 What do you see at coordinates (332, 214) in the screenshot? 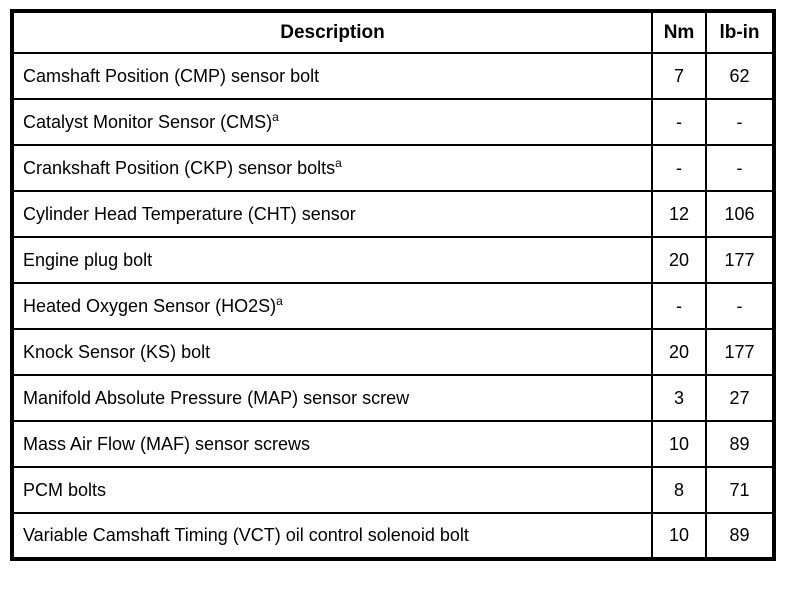
I see `cell-description: Cylinder Head Temperature (CHT) sensor` at bounding box center [332, 214].